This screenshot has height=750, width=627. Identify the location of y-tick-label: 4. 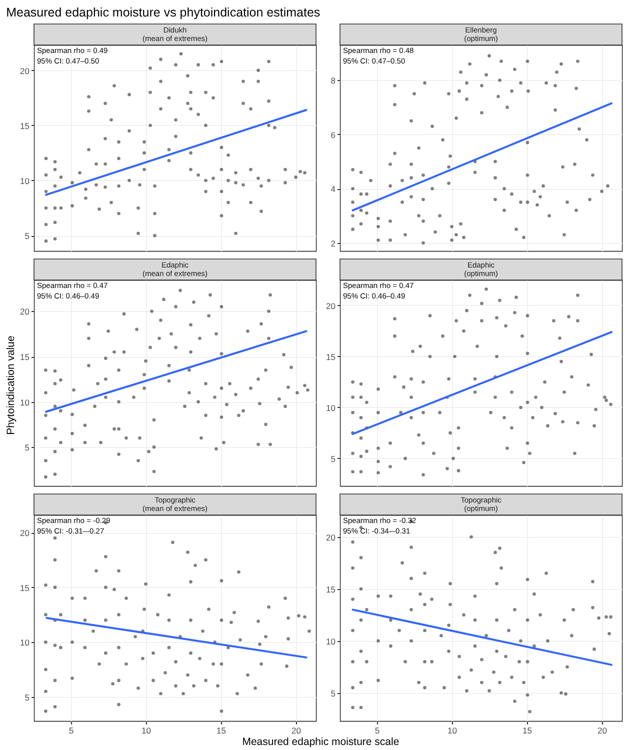
(333, 189).